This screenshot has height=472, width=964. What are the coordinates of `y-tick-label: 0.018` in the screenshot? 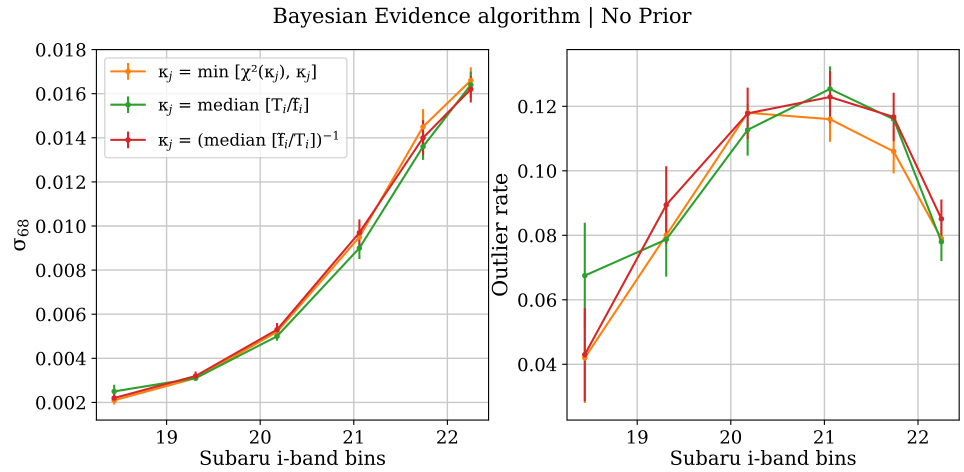 It's located at (61, 50).